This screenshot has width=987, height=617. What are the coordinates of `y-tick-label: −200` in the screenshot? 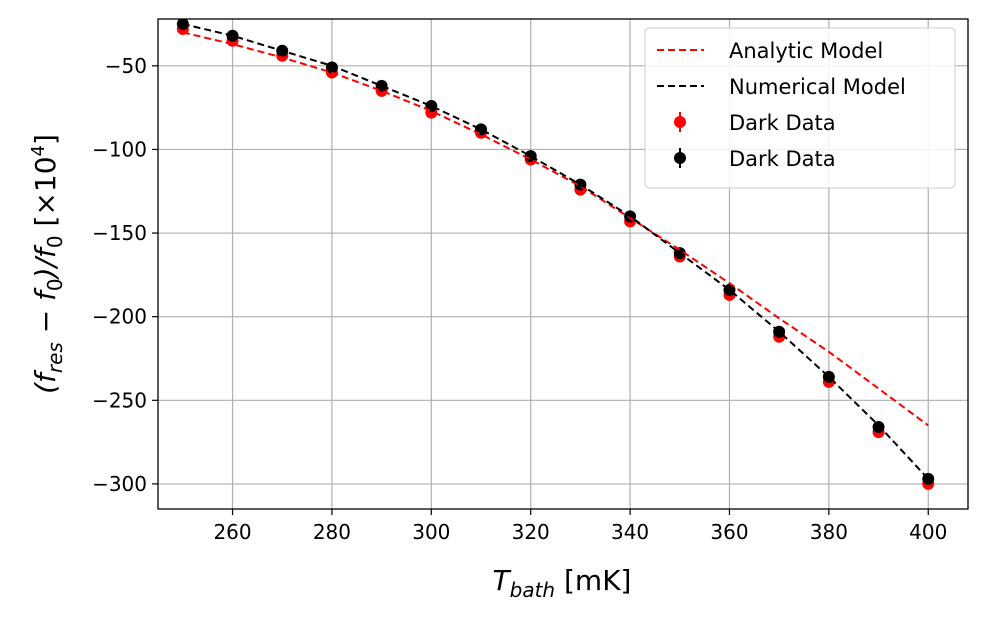 It's located at (119, 317).